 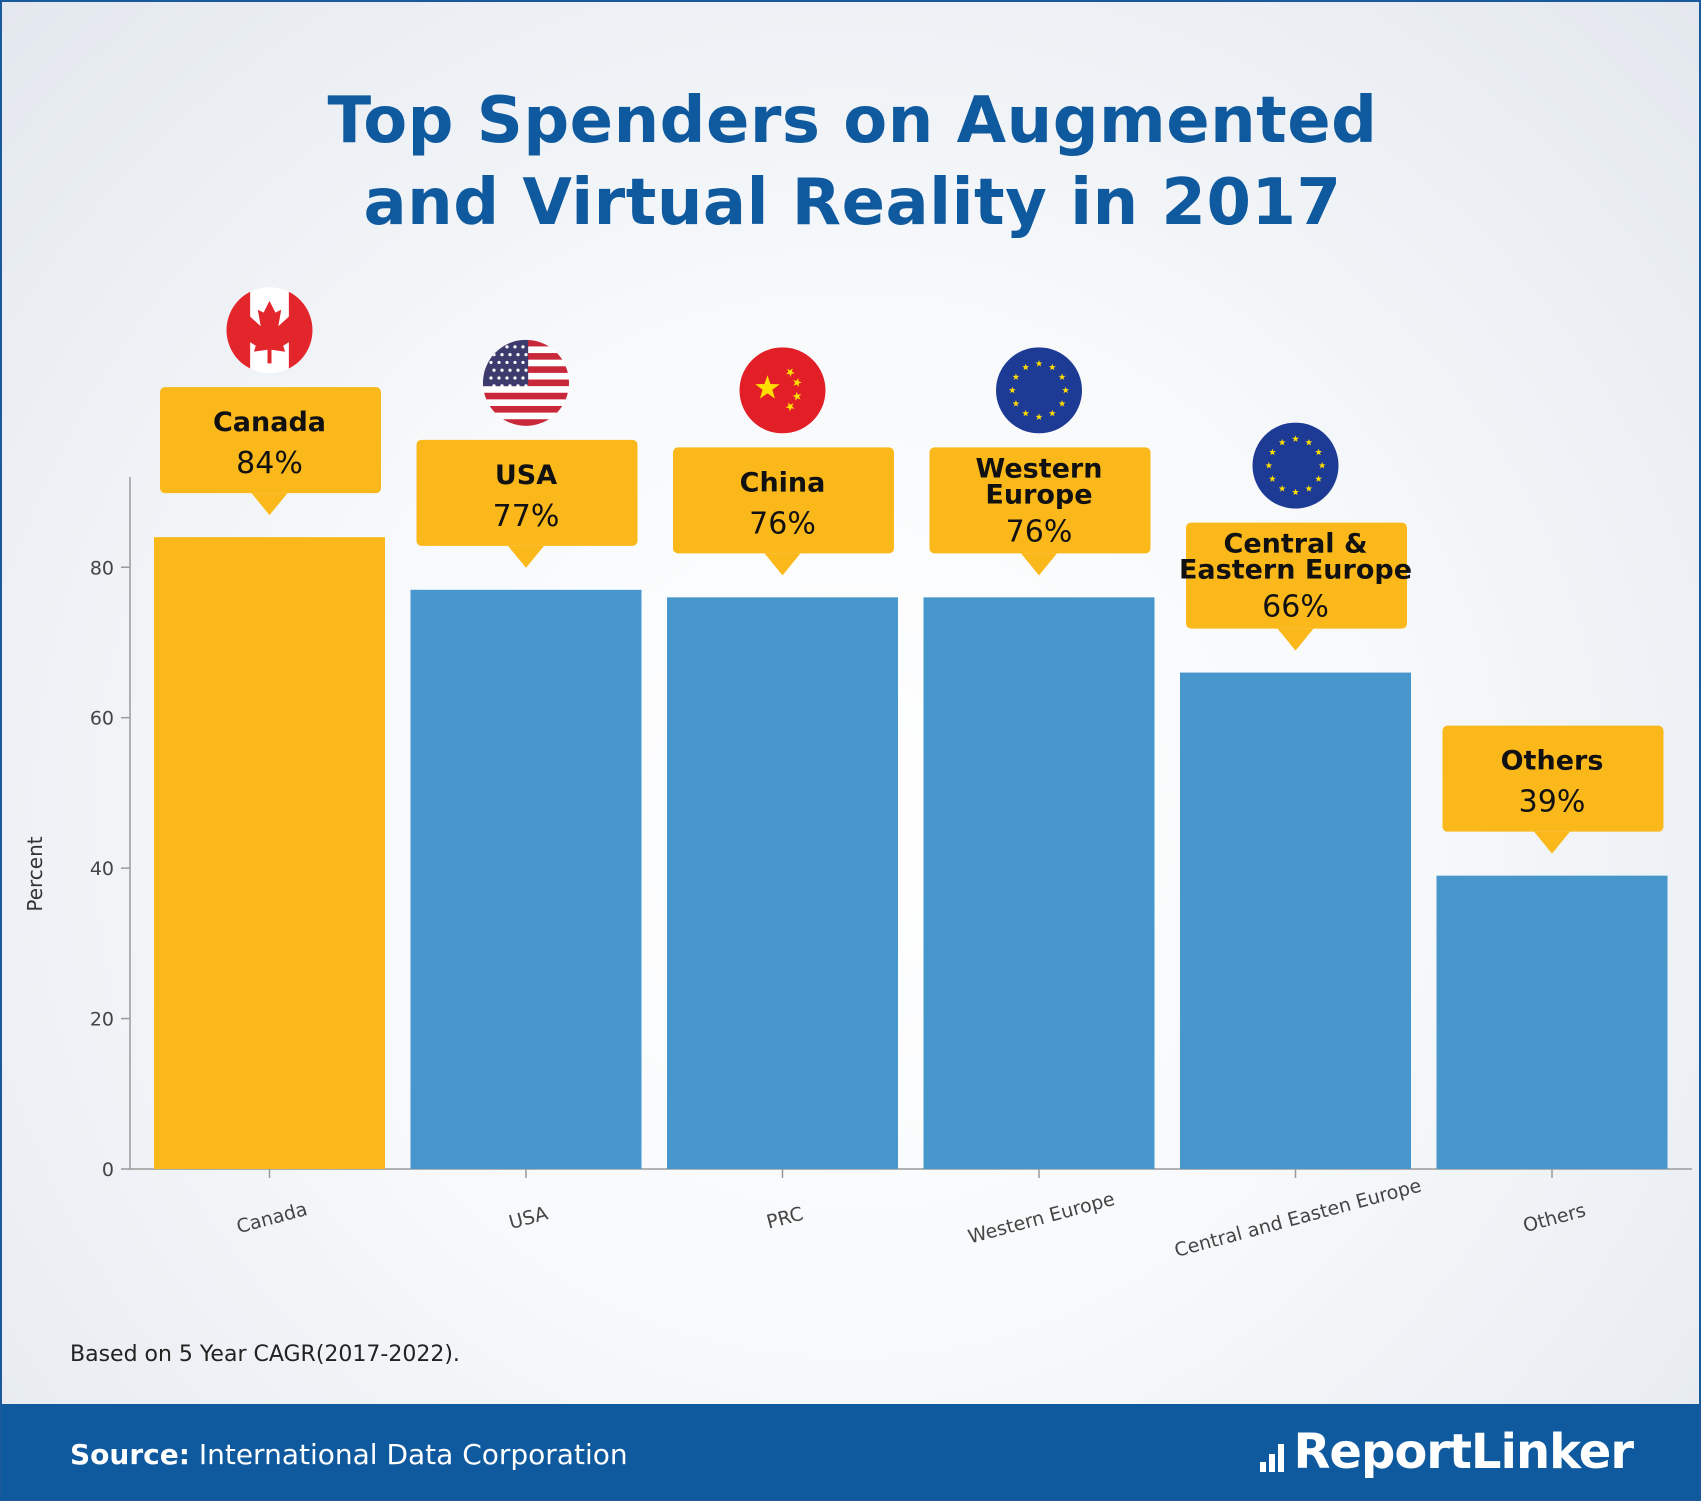 I want to click on bar-others, so click(x=1552, y=1022).